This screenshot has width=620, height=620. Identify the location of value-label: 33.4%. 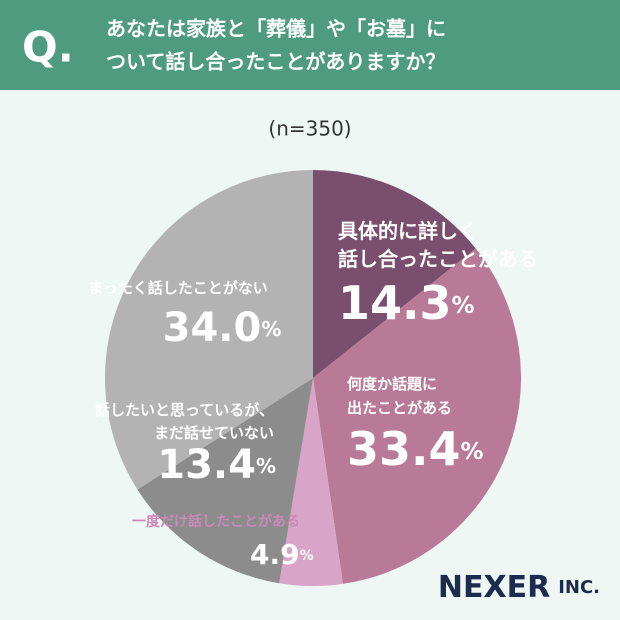
(415, 449).